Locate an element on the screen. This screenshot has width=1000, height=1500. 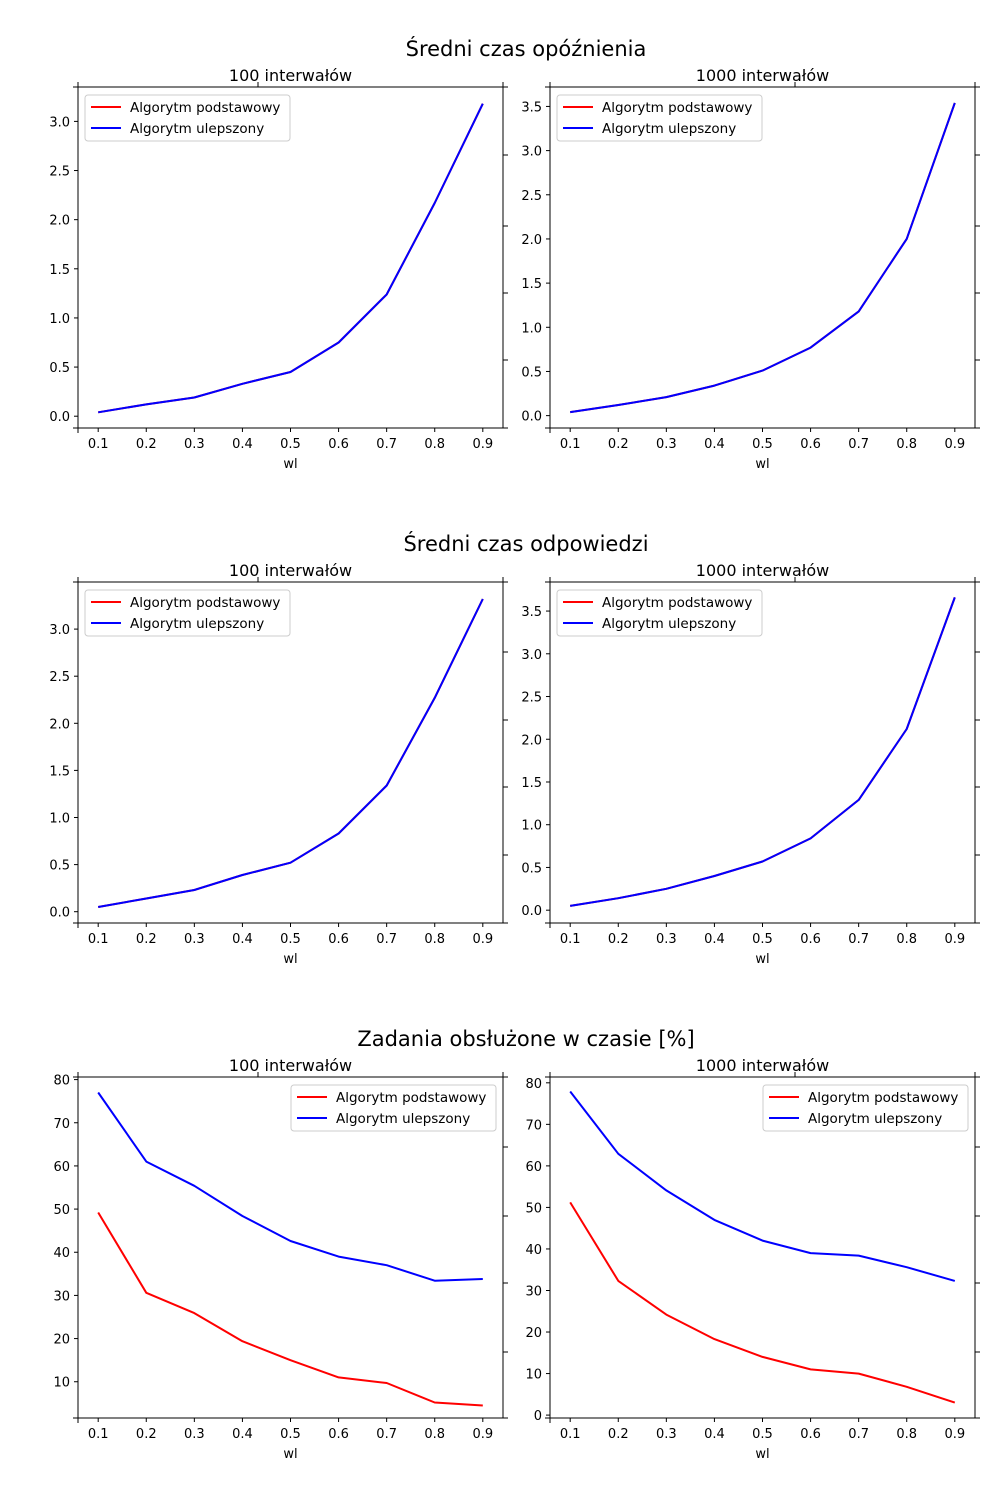
y-tick-label: 3.5 is located at coordinates (531, 107).